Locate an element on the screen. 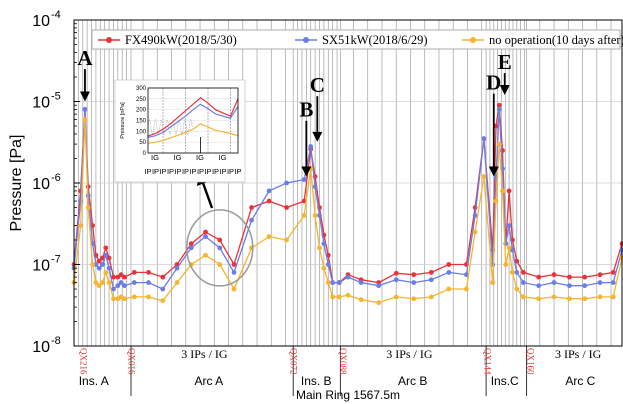 This screenshot has width=623, height=404. inset-y-tick-label: 300 is located at coordinates (141, 89).